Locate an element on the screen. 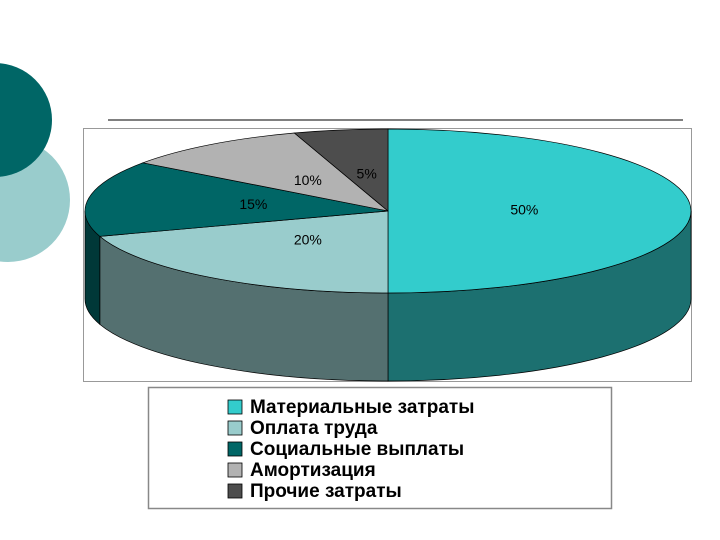  value-label: 10% is located at coordinates (308, 180).